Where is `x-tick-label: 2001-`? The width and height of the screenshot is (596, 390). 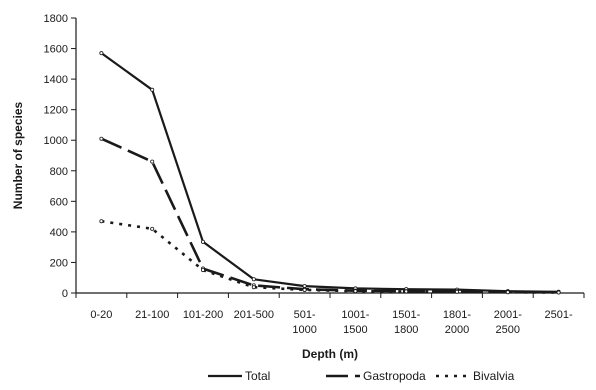 x-tick-label: 2001- is located at coordinates (508, 315).